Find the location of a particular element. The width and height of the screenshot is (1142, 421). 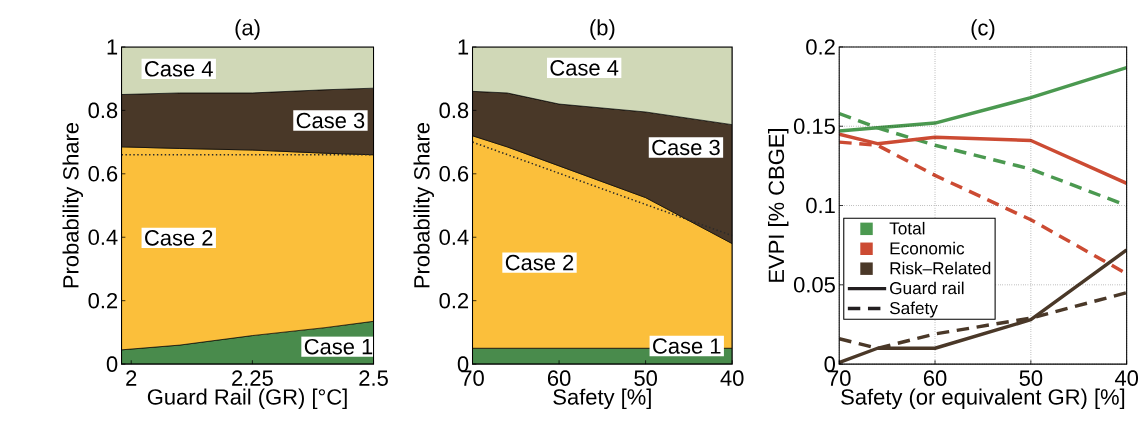

legend-label: Safety is located at coordinates (913, 309).